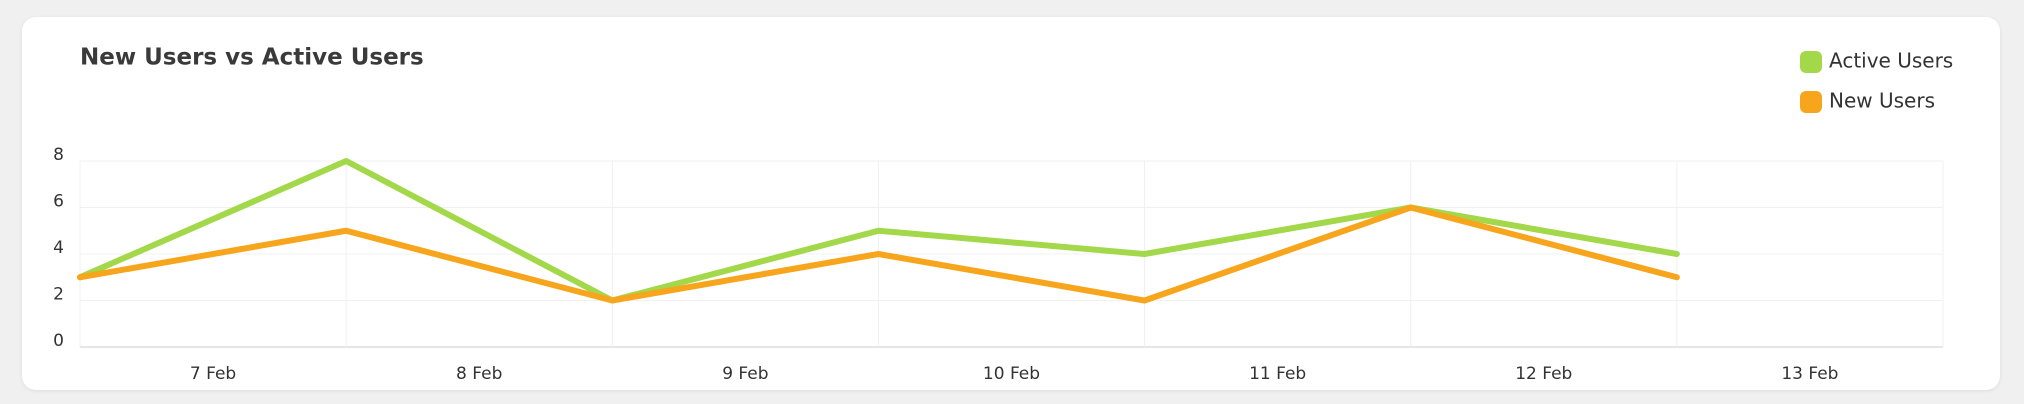 This screenshot has height=404, width=2024. What do you see at coordinates (1891, 61) in the screenshot?
I see `legend-label: Active Users` at bounding box center [1891, 61].